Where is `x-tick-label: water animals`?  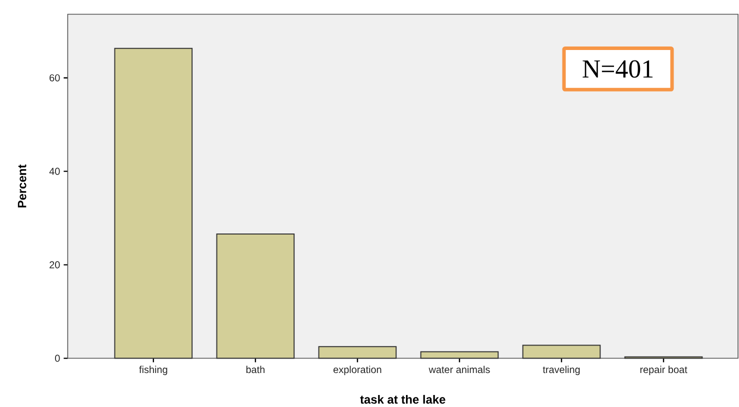 x-tick-label: water animals is located at coordinates (459, 370).